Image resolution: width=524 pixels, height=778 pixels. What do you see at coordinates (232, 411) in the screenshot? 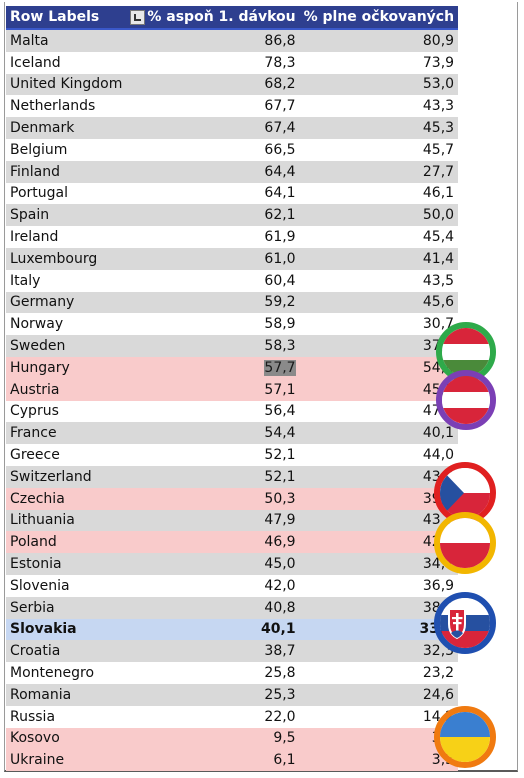
I see `table-row: Cyprus 56,4 47,8` at bounding box center [232, 411].